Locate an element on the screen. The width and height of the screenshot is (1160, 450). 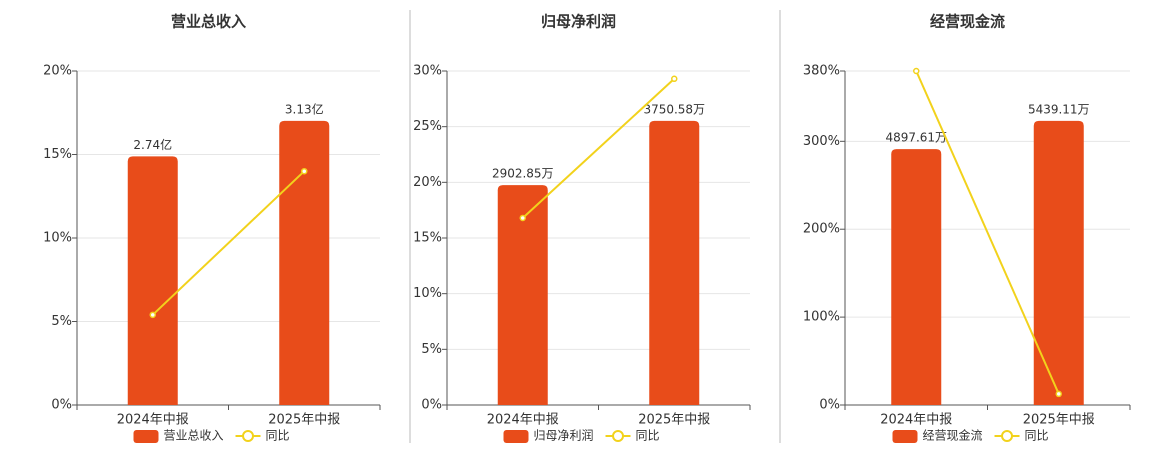
legend-label: 营业总收入 is located at coordinates (194, 436).